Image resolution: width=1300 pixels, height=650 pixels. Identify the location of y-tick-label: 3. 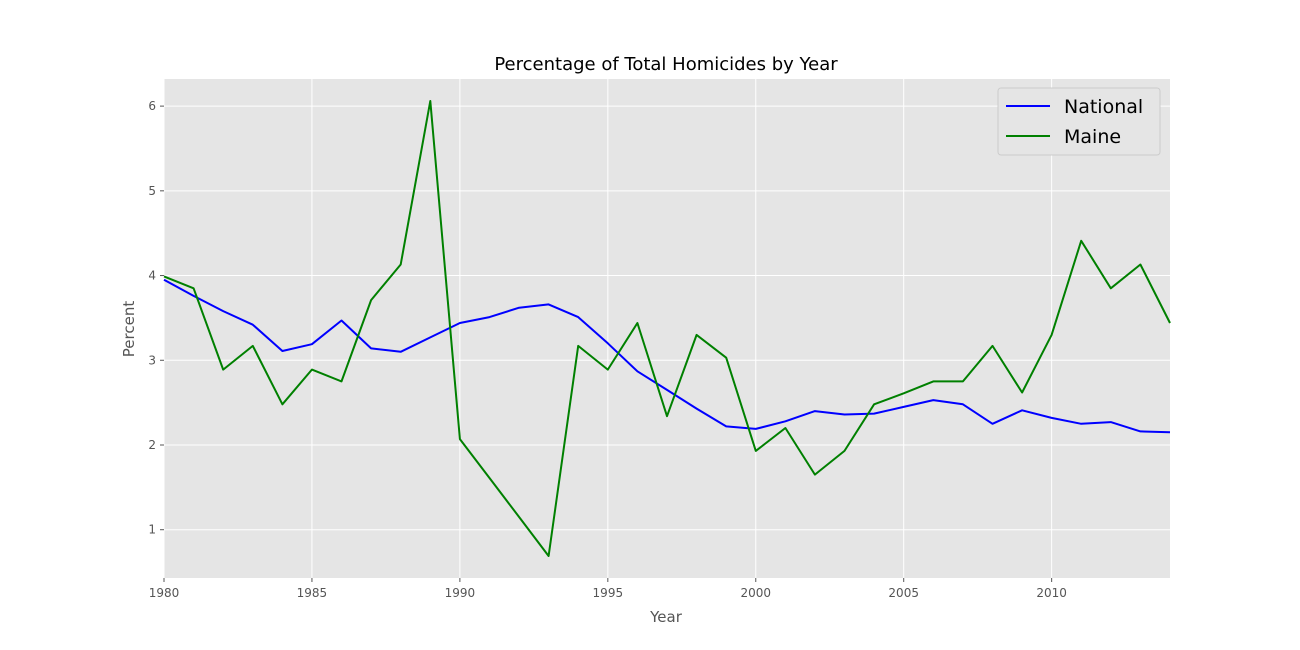
(152, 360).